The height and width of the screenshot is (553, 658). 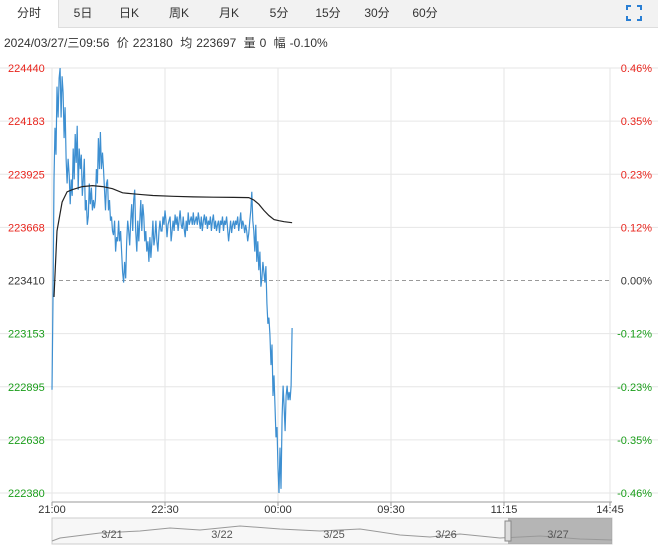 What do you see at coordinates (26, 388) in the screenshot?
I see `y-tick-label-left: 222895` at bounding box center [26, 388].